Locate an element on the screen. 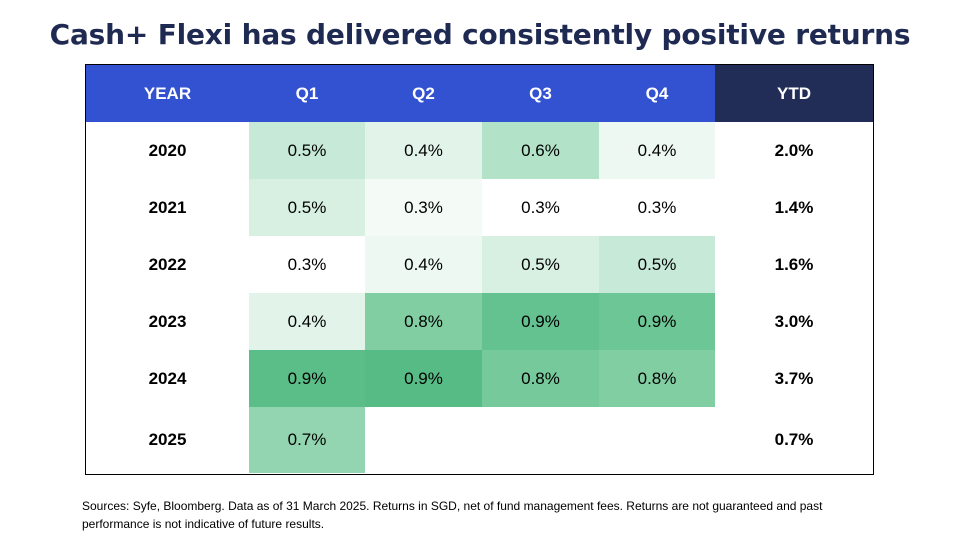 This screenshot has width=960, height=540. ytd-cell: 3.7% is located at coordinates (794, 378).